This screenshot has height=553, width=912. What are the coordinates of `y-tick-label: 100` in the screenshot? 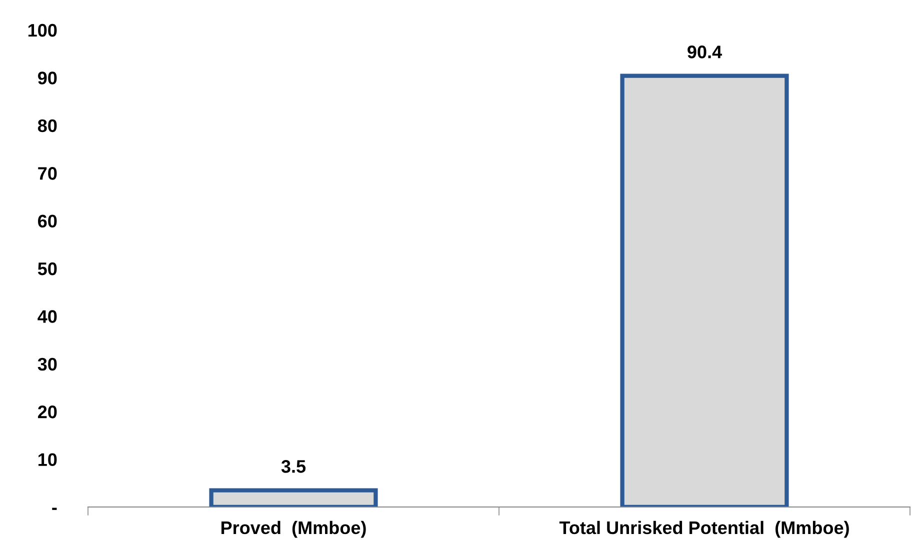 It's located at (42, 30).